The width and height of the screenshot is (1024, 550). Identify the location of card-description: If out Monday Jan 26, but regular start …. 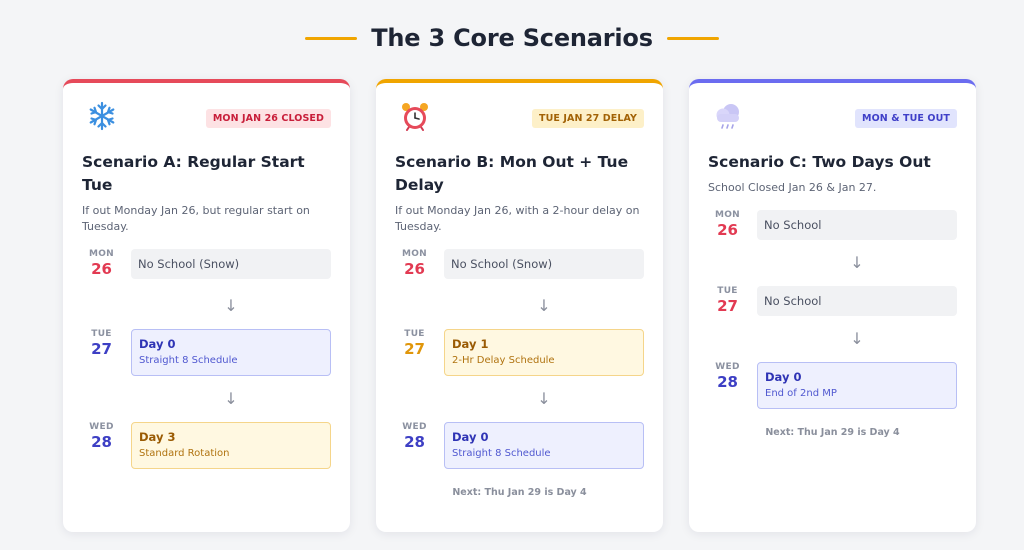
(196, 218).